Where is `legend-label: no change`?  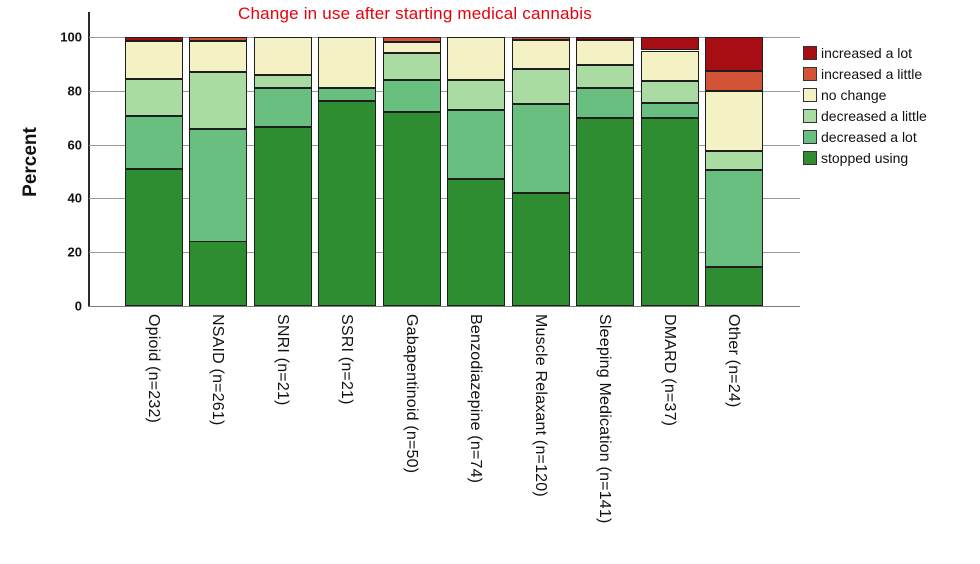
legend-label: no change is located at coordinates (854, 94).